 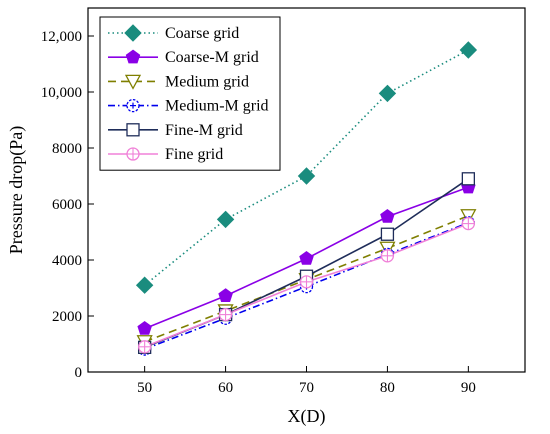 I want to click on legend-label: Fine-M grid, so click(x=204, y=130).